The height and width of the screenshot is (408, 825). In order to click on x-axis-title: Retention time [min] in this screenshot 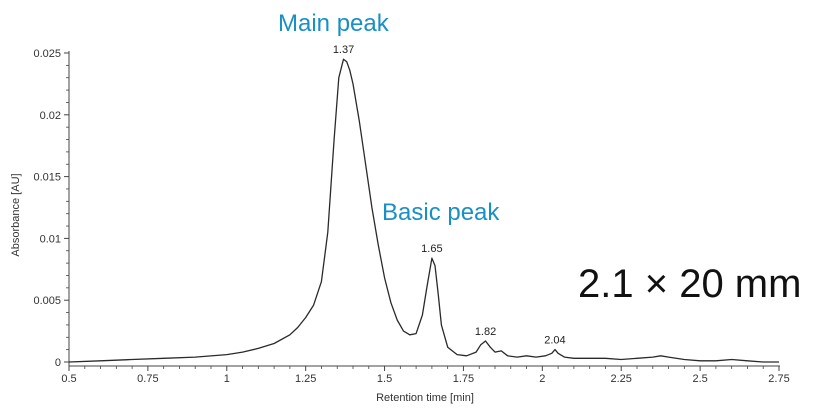, I will do `click(425, 398)`.